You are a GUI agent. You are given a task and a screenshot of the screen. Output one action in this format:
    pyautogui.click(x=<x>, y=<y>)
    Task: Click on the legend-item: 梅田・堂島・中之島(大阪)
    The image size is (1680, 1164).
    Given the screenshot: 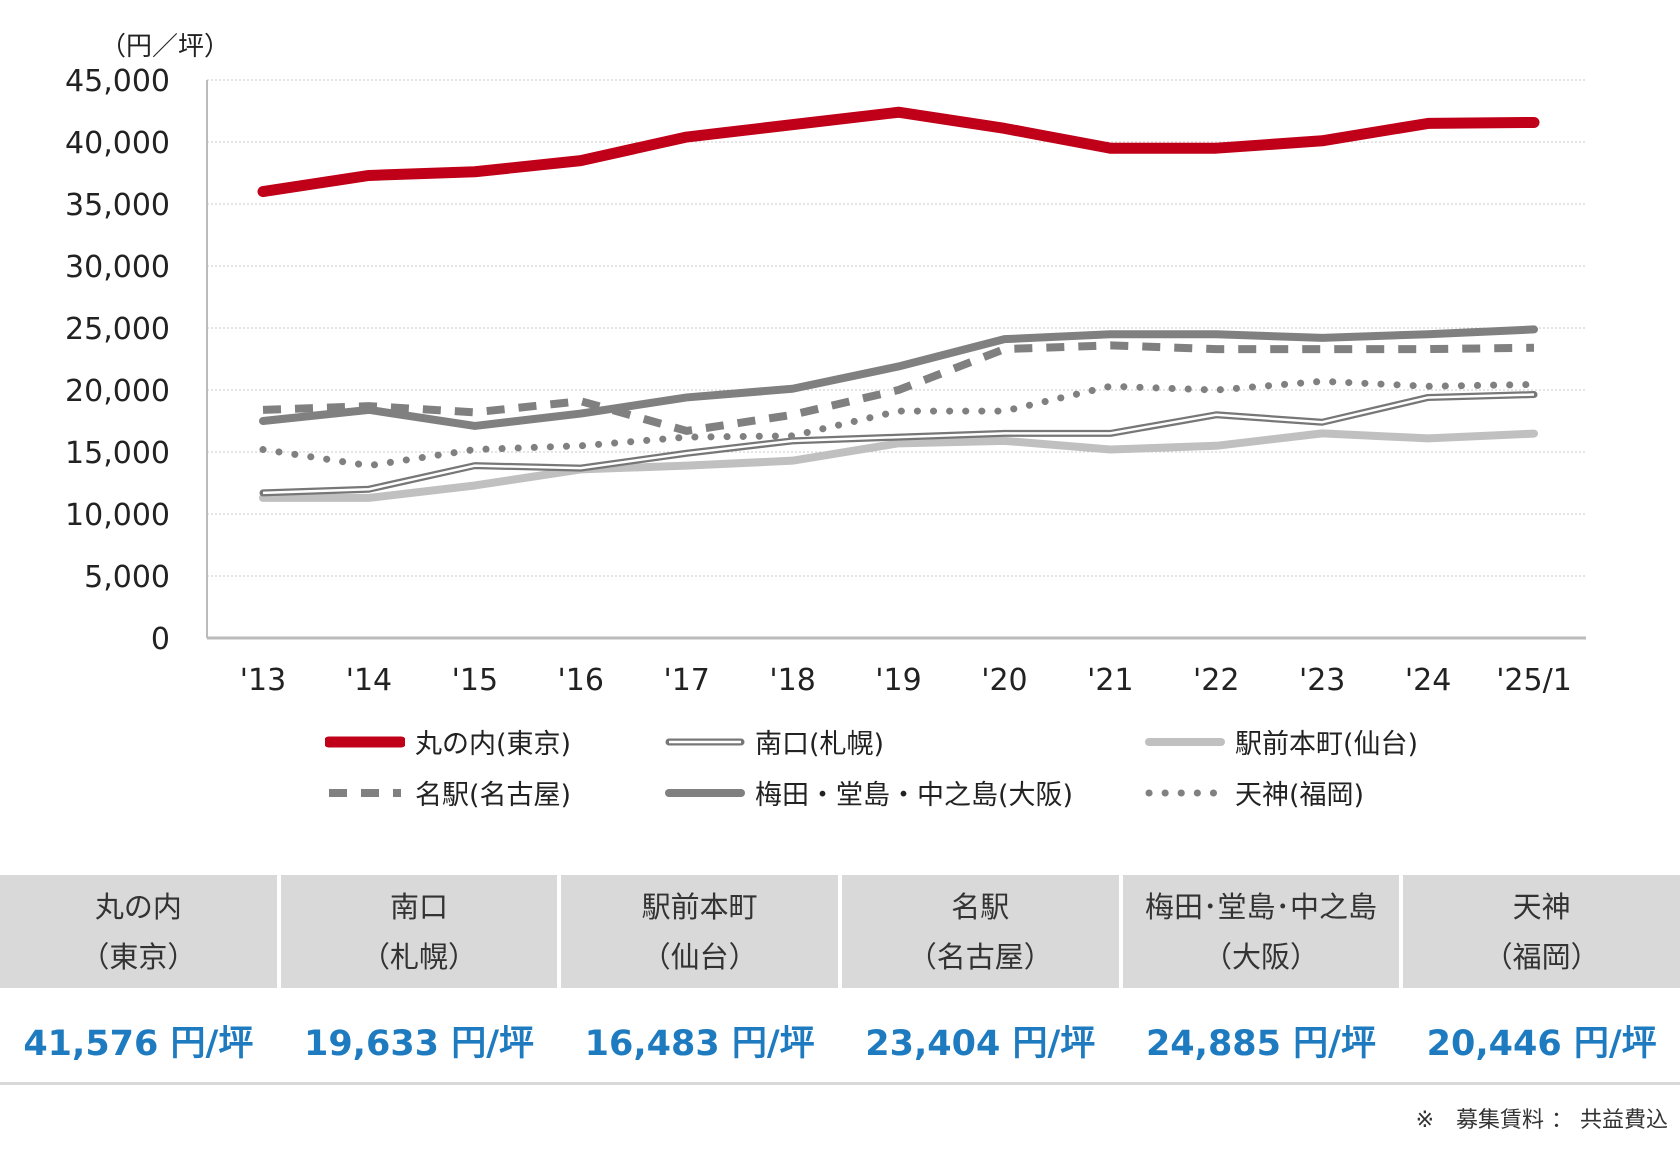 What is the action you would take?
    pyautogui.click(x=869, y=792)
    